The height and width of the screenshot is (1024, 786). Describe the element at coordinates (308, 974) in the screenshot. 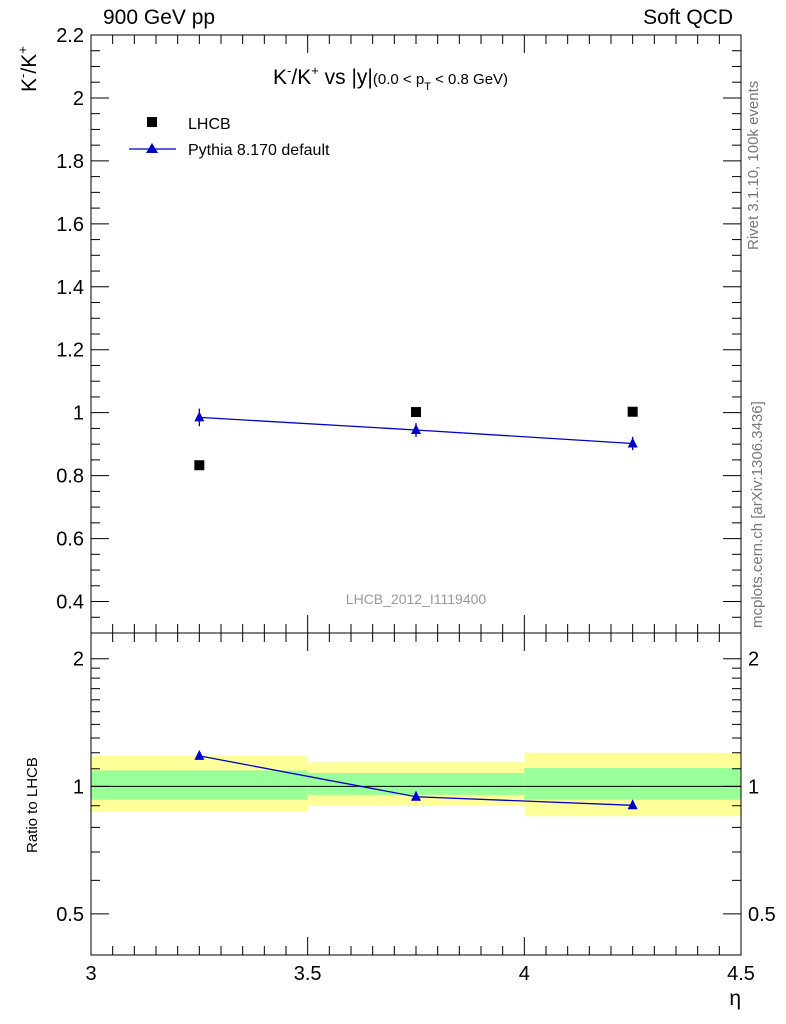

I see `x-tick-label: 3.5` at that location.